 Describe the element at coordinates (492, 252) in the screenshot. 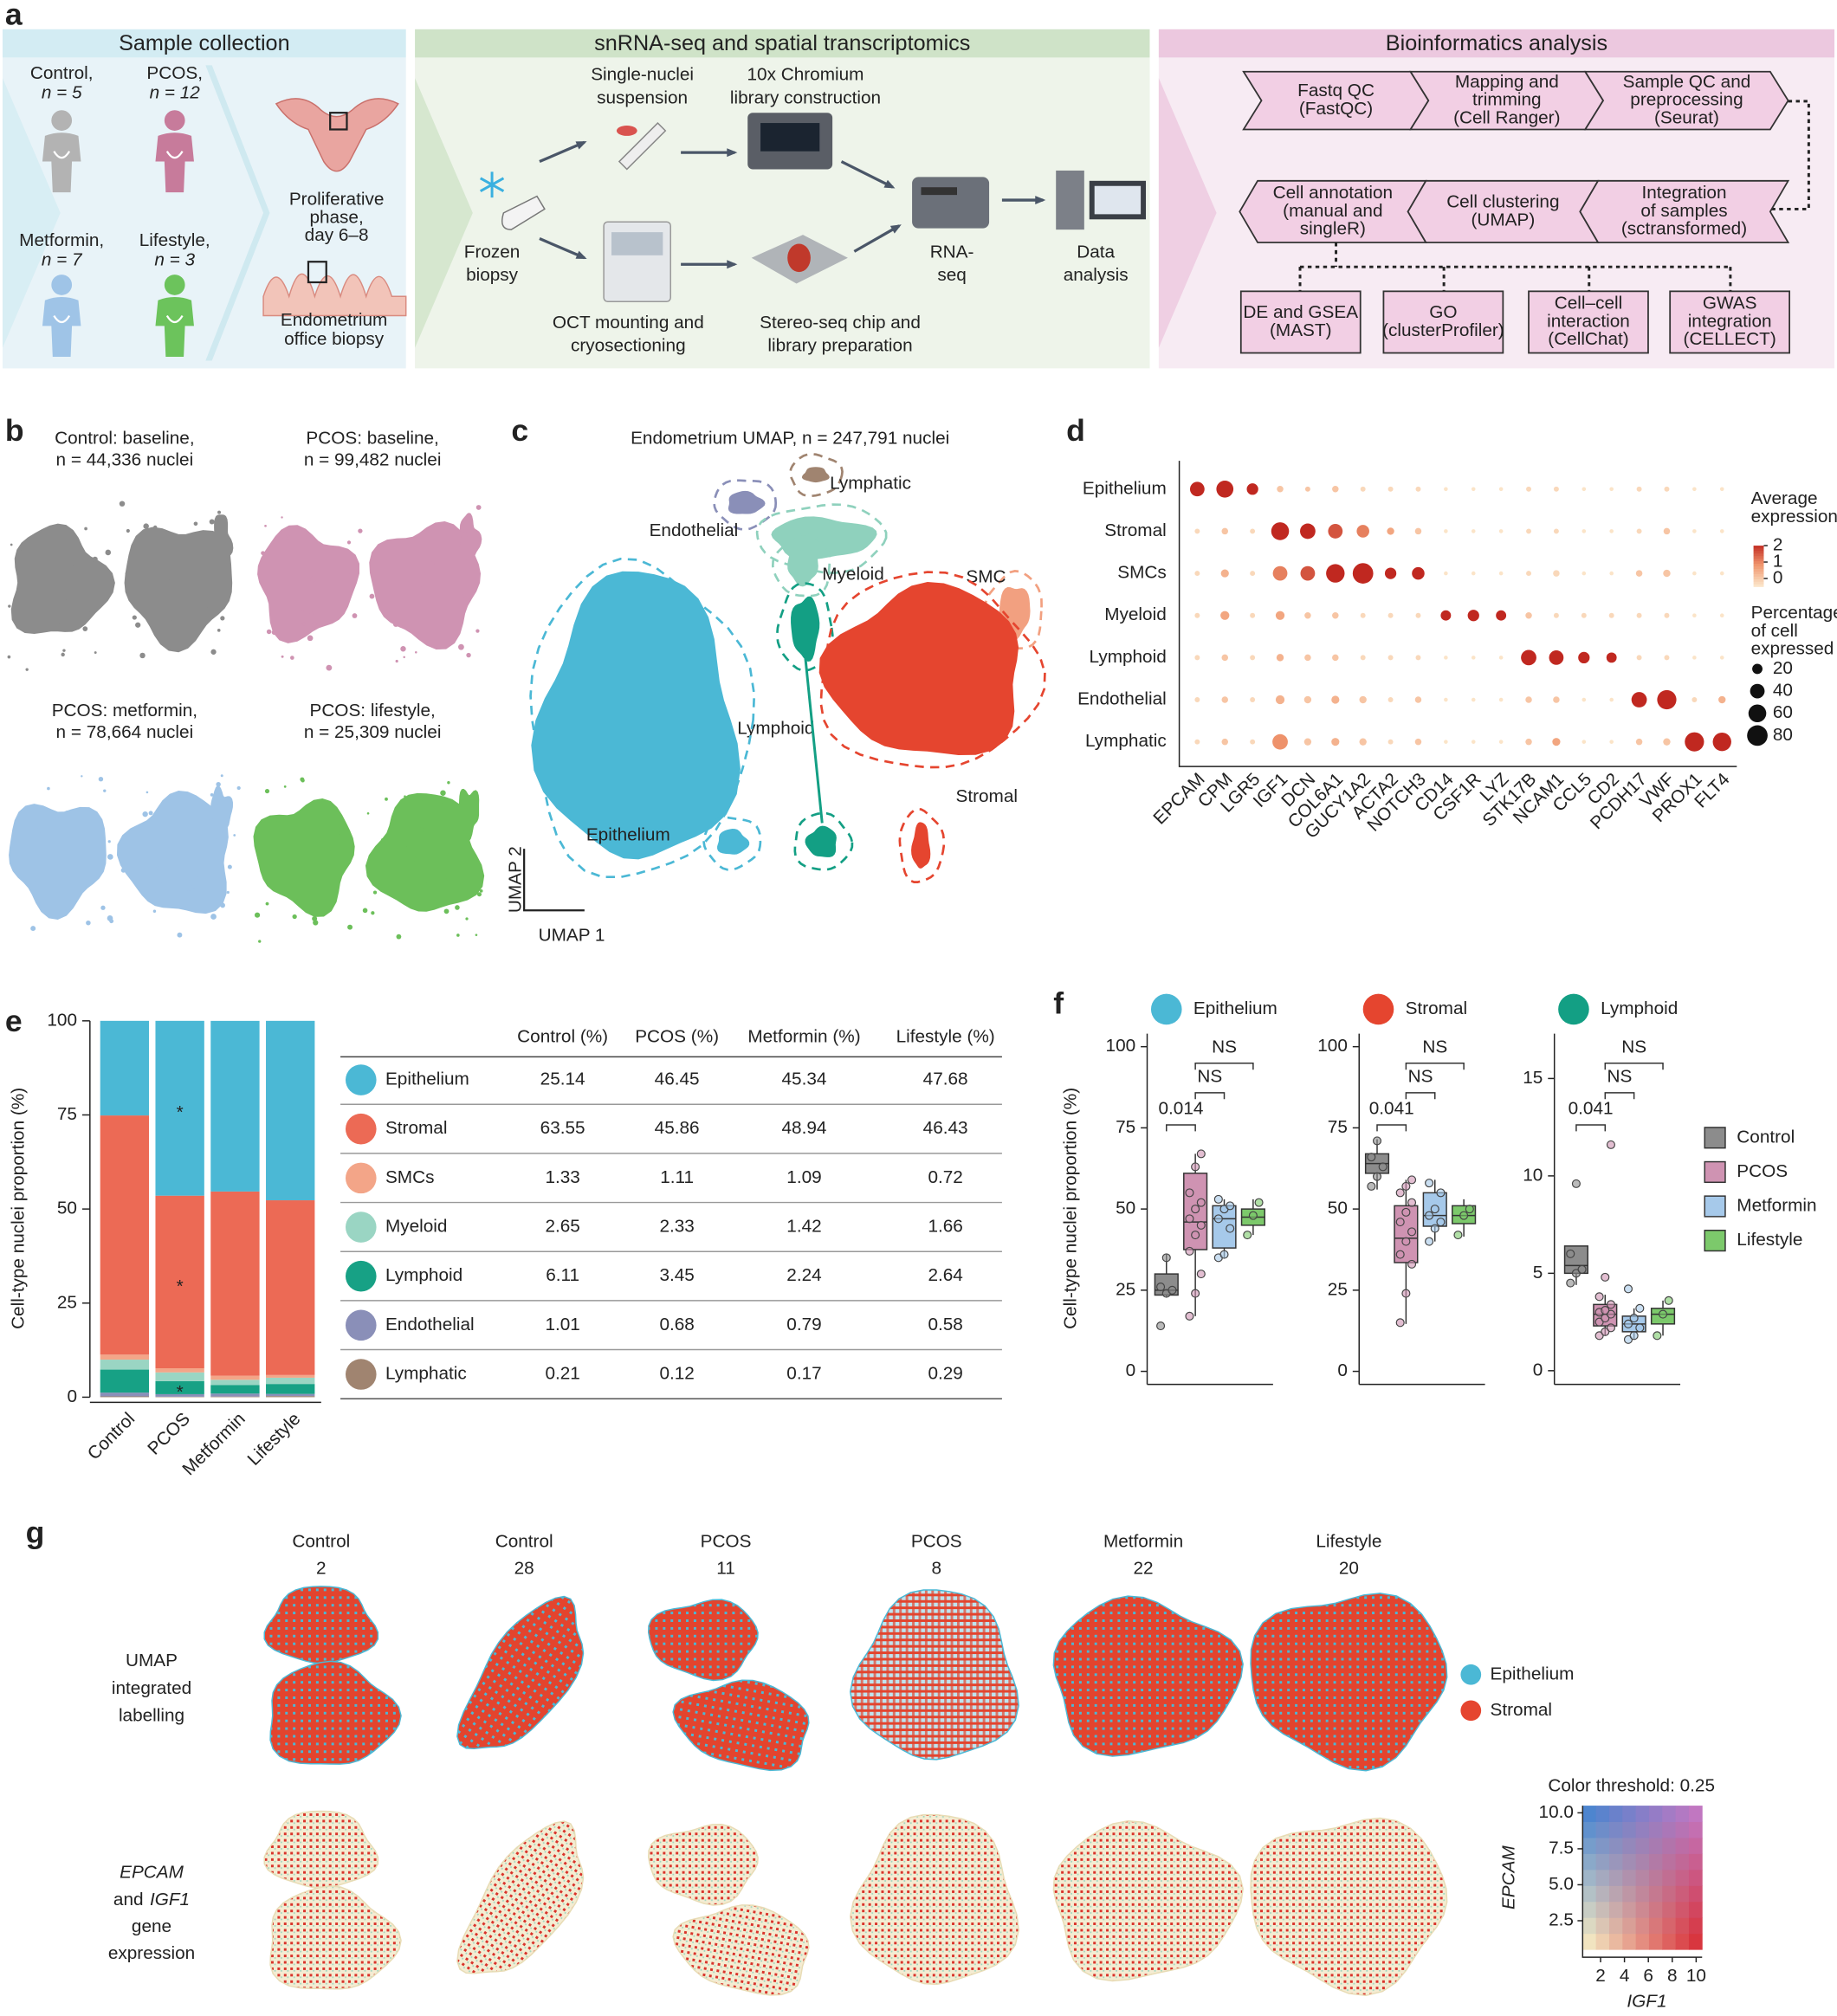

I see `step-text: Frozen` at that location.